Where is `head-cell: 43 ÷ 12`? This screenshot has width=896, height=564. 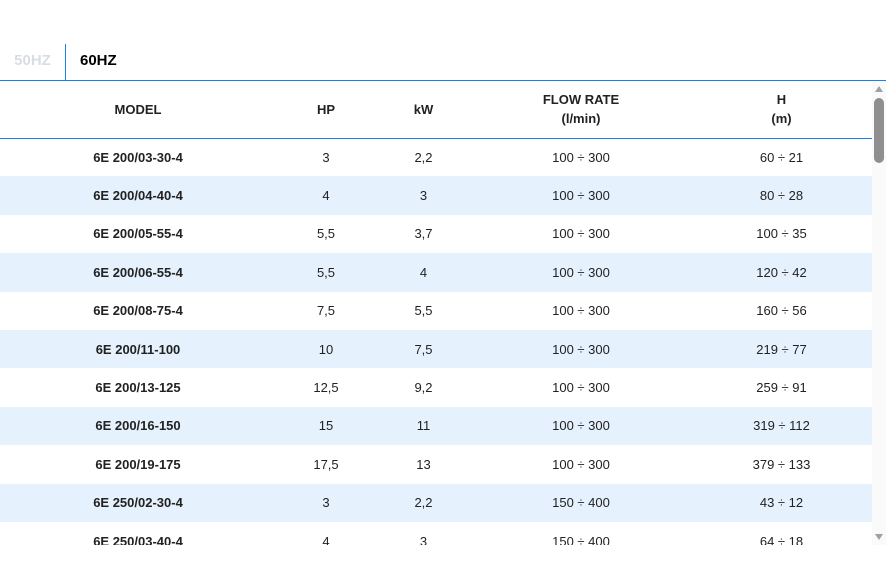
head-cell: 43 ÷ 12 is located at coordinates (781, 502).